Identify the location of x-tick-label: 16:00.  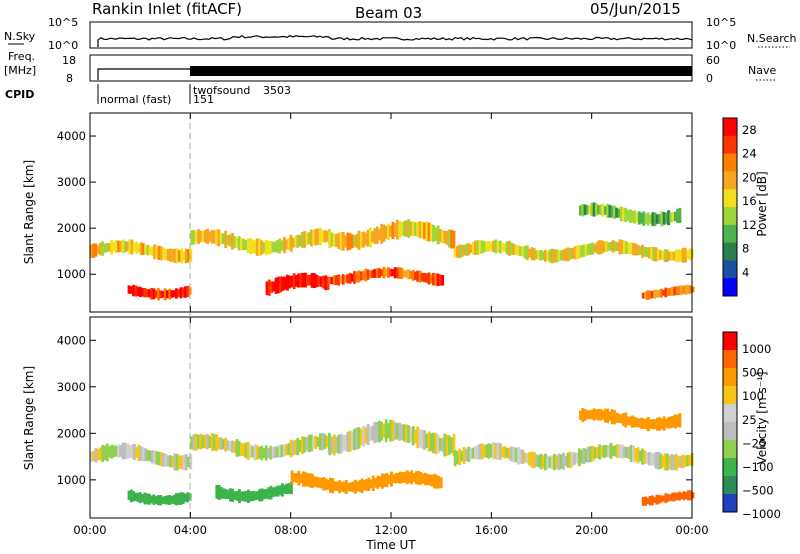
(491, 530).